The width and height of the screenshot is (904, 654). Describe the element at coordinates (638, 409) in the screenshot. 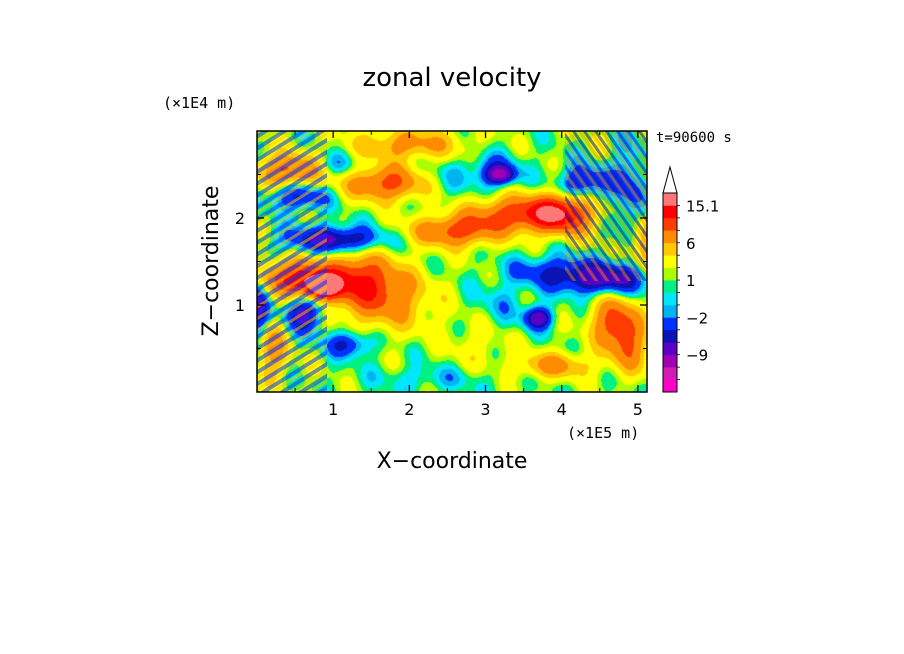

I see `x-tick-label: 5` at that location.